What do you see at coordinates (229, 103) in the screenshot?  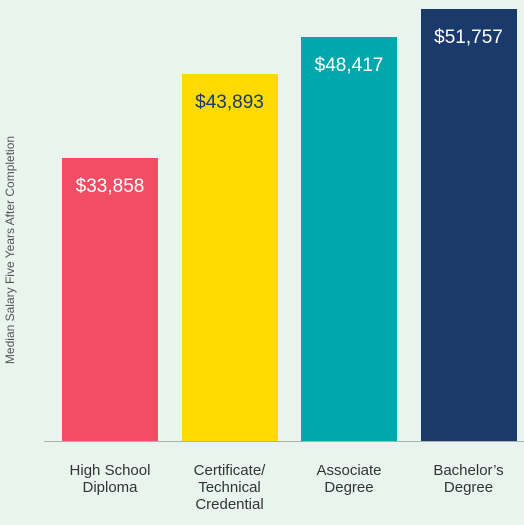 I see `value-label: $43,893` at bounding box center [229, 103].